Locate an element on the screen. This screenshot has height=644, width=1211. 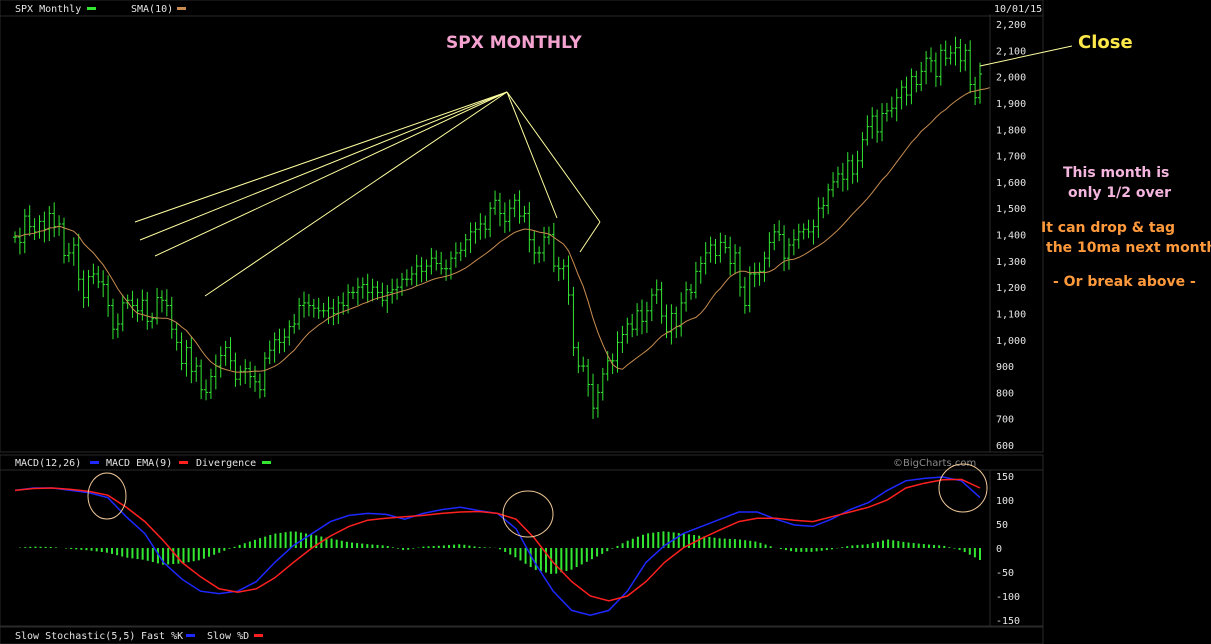
price-tick: 2,000 is located at coordinates (1011, 78).